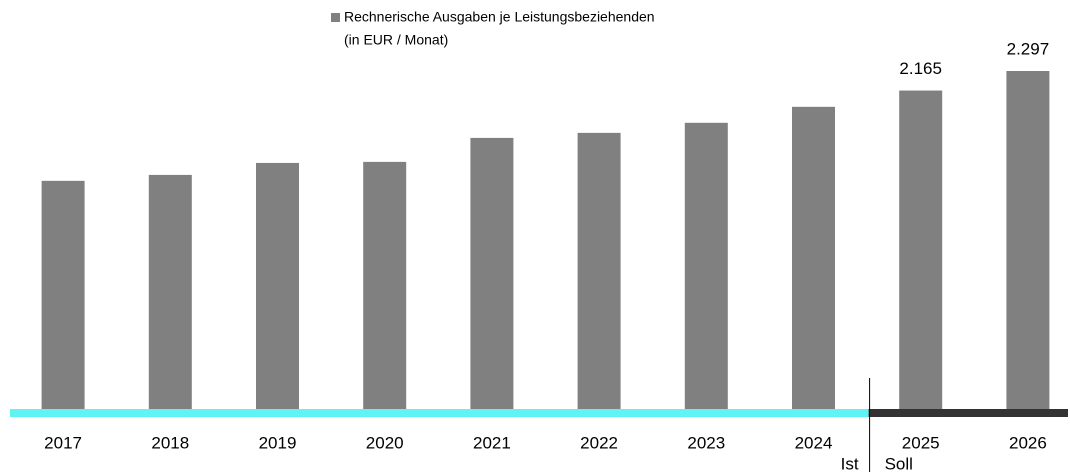 The height and width of the screenshot is (475, 1070). Describe the element at coordinates (278, 442) in the screenshot. I see `x-tick-label: 2019` at that location.